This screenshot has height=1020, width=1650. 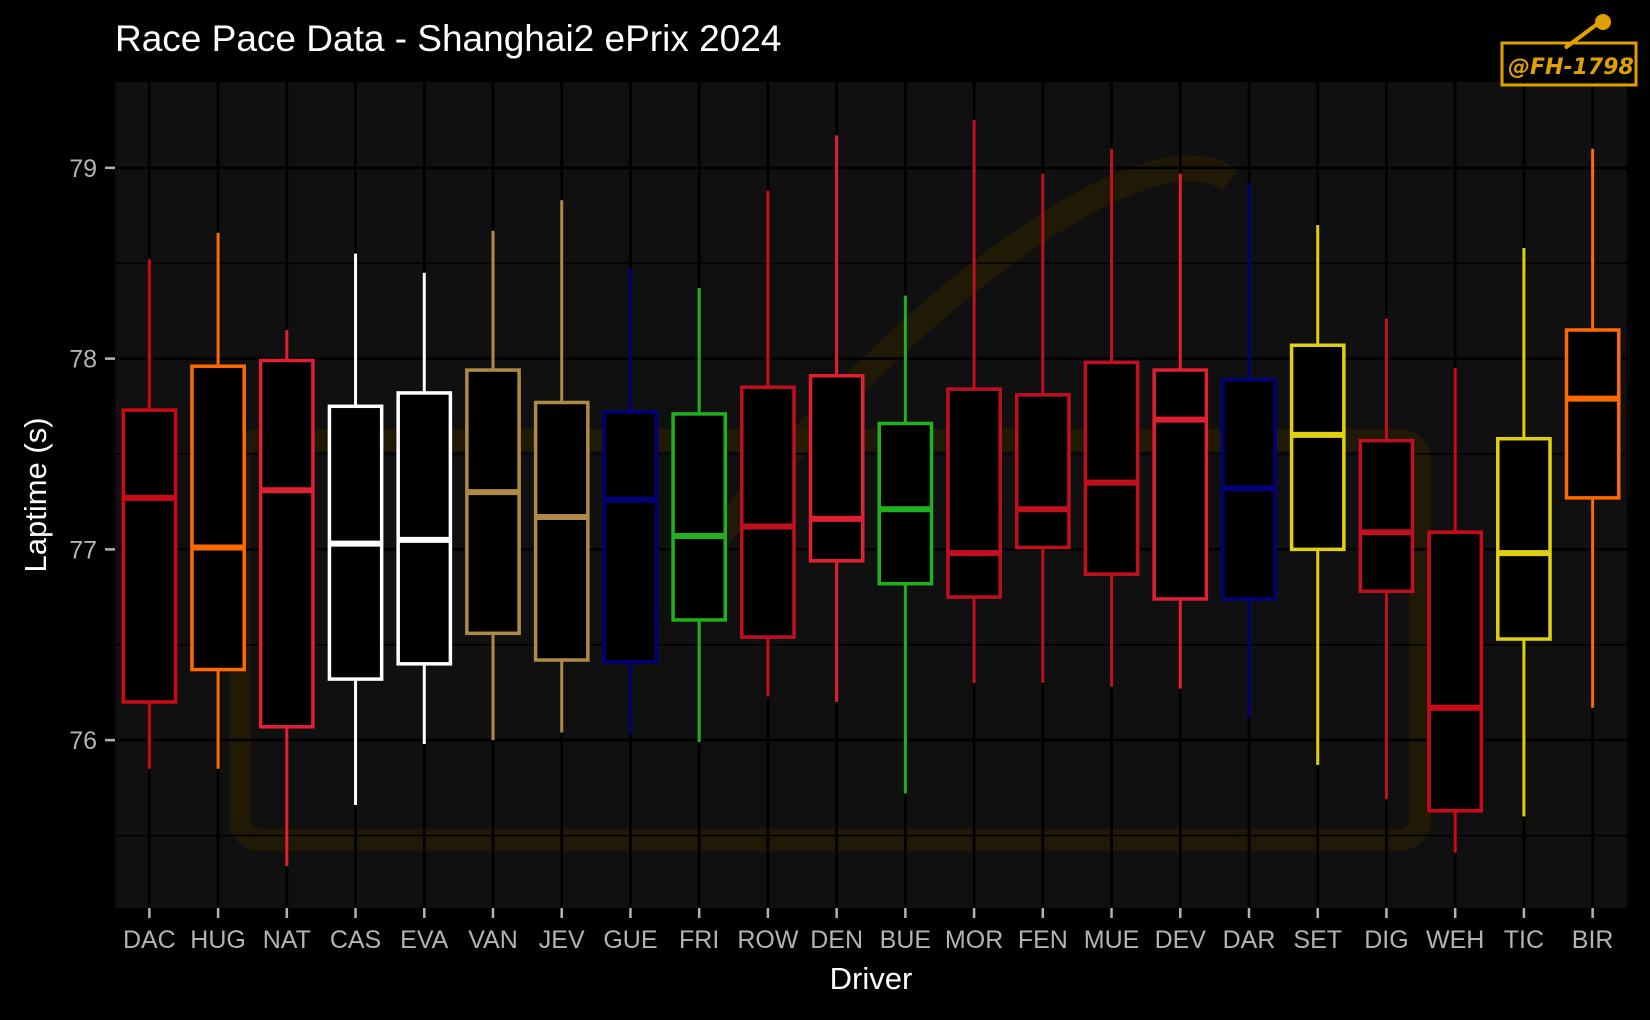 I want to click on y-tick-label: 78, so click(x=83, y=360).